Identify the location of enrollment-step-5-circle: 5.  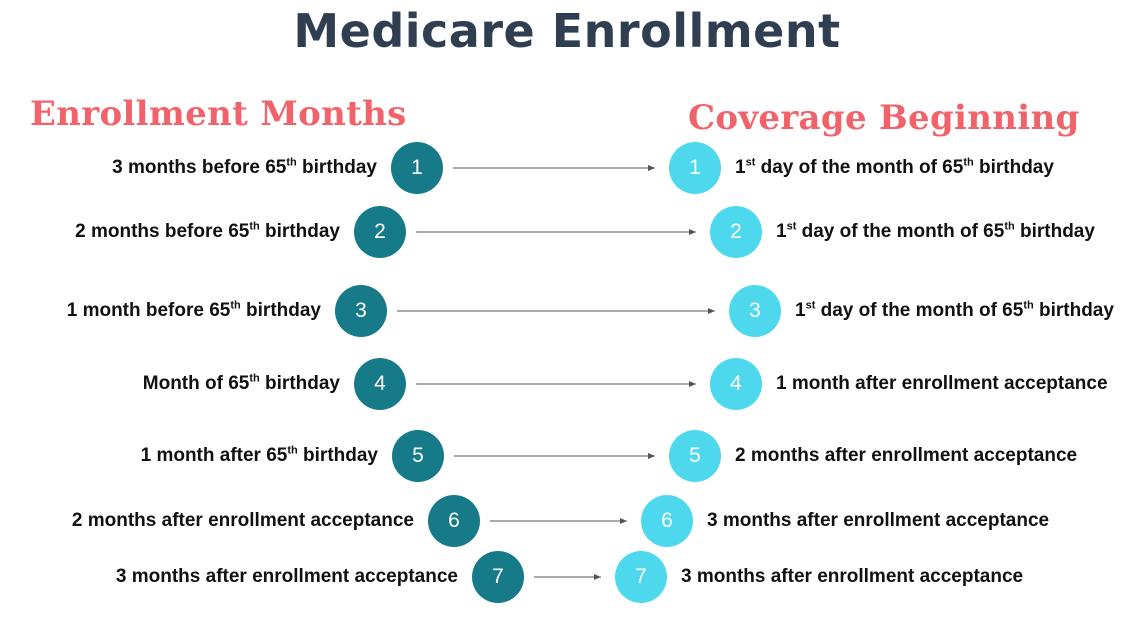
(418, 456).